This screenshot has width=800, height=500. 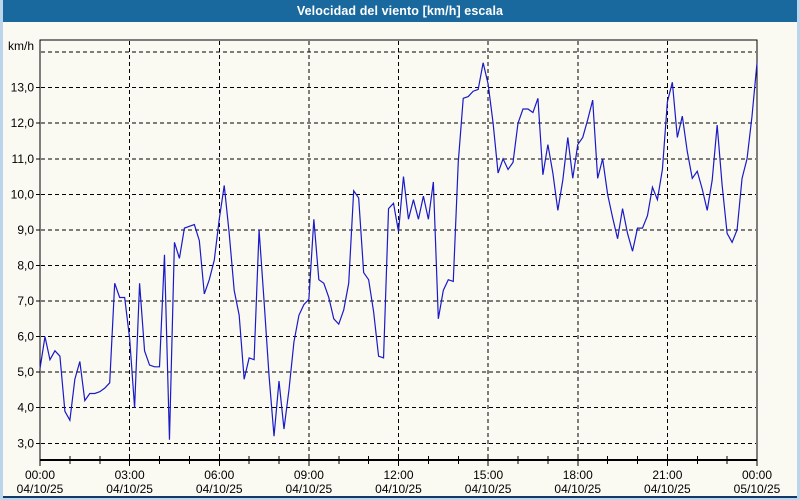 I want to click on y-tick-label: 3,0, so click(x=25, y=443).